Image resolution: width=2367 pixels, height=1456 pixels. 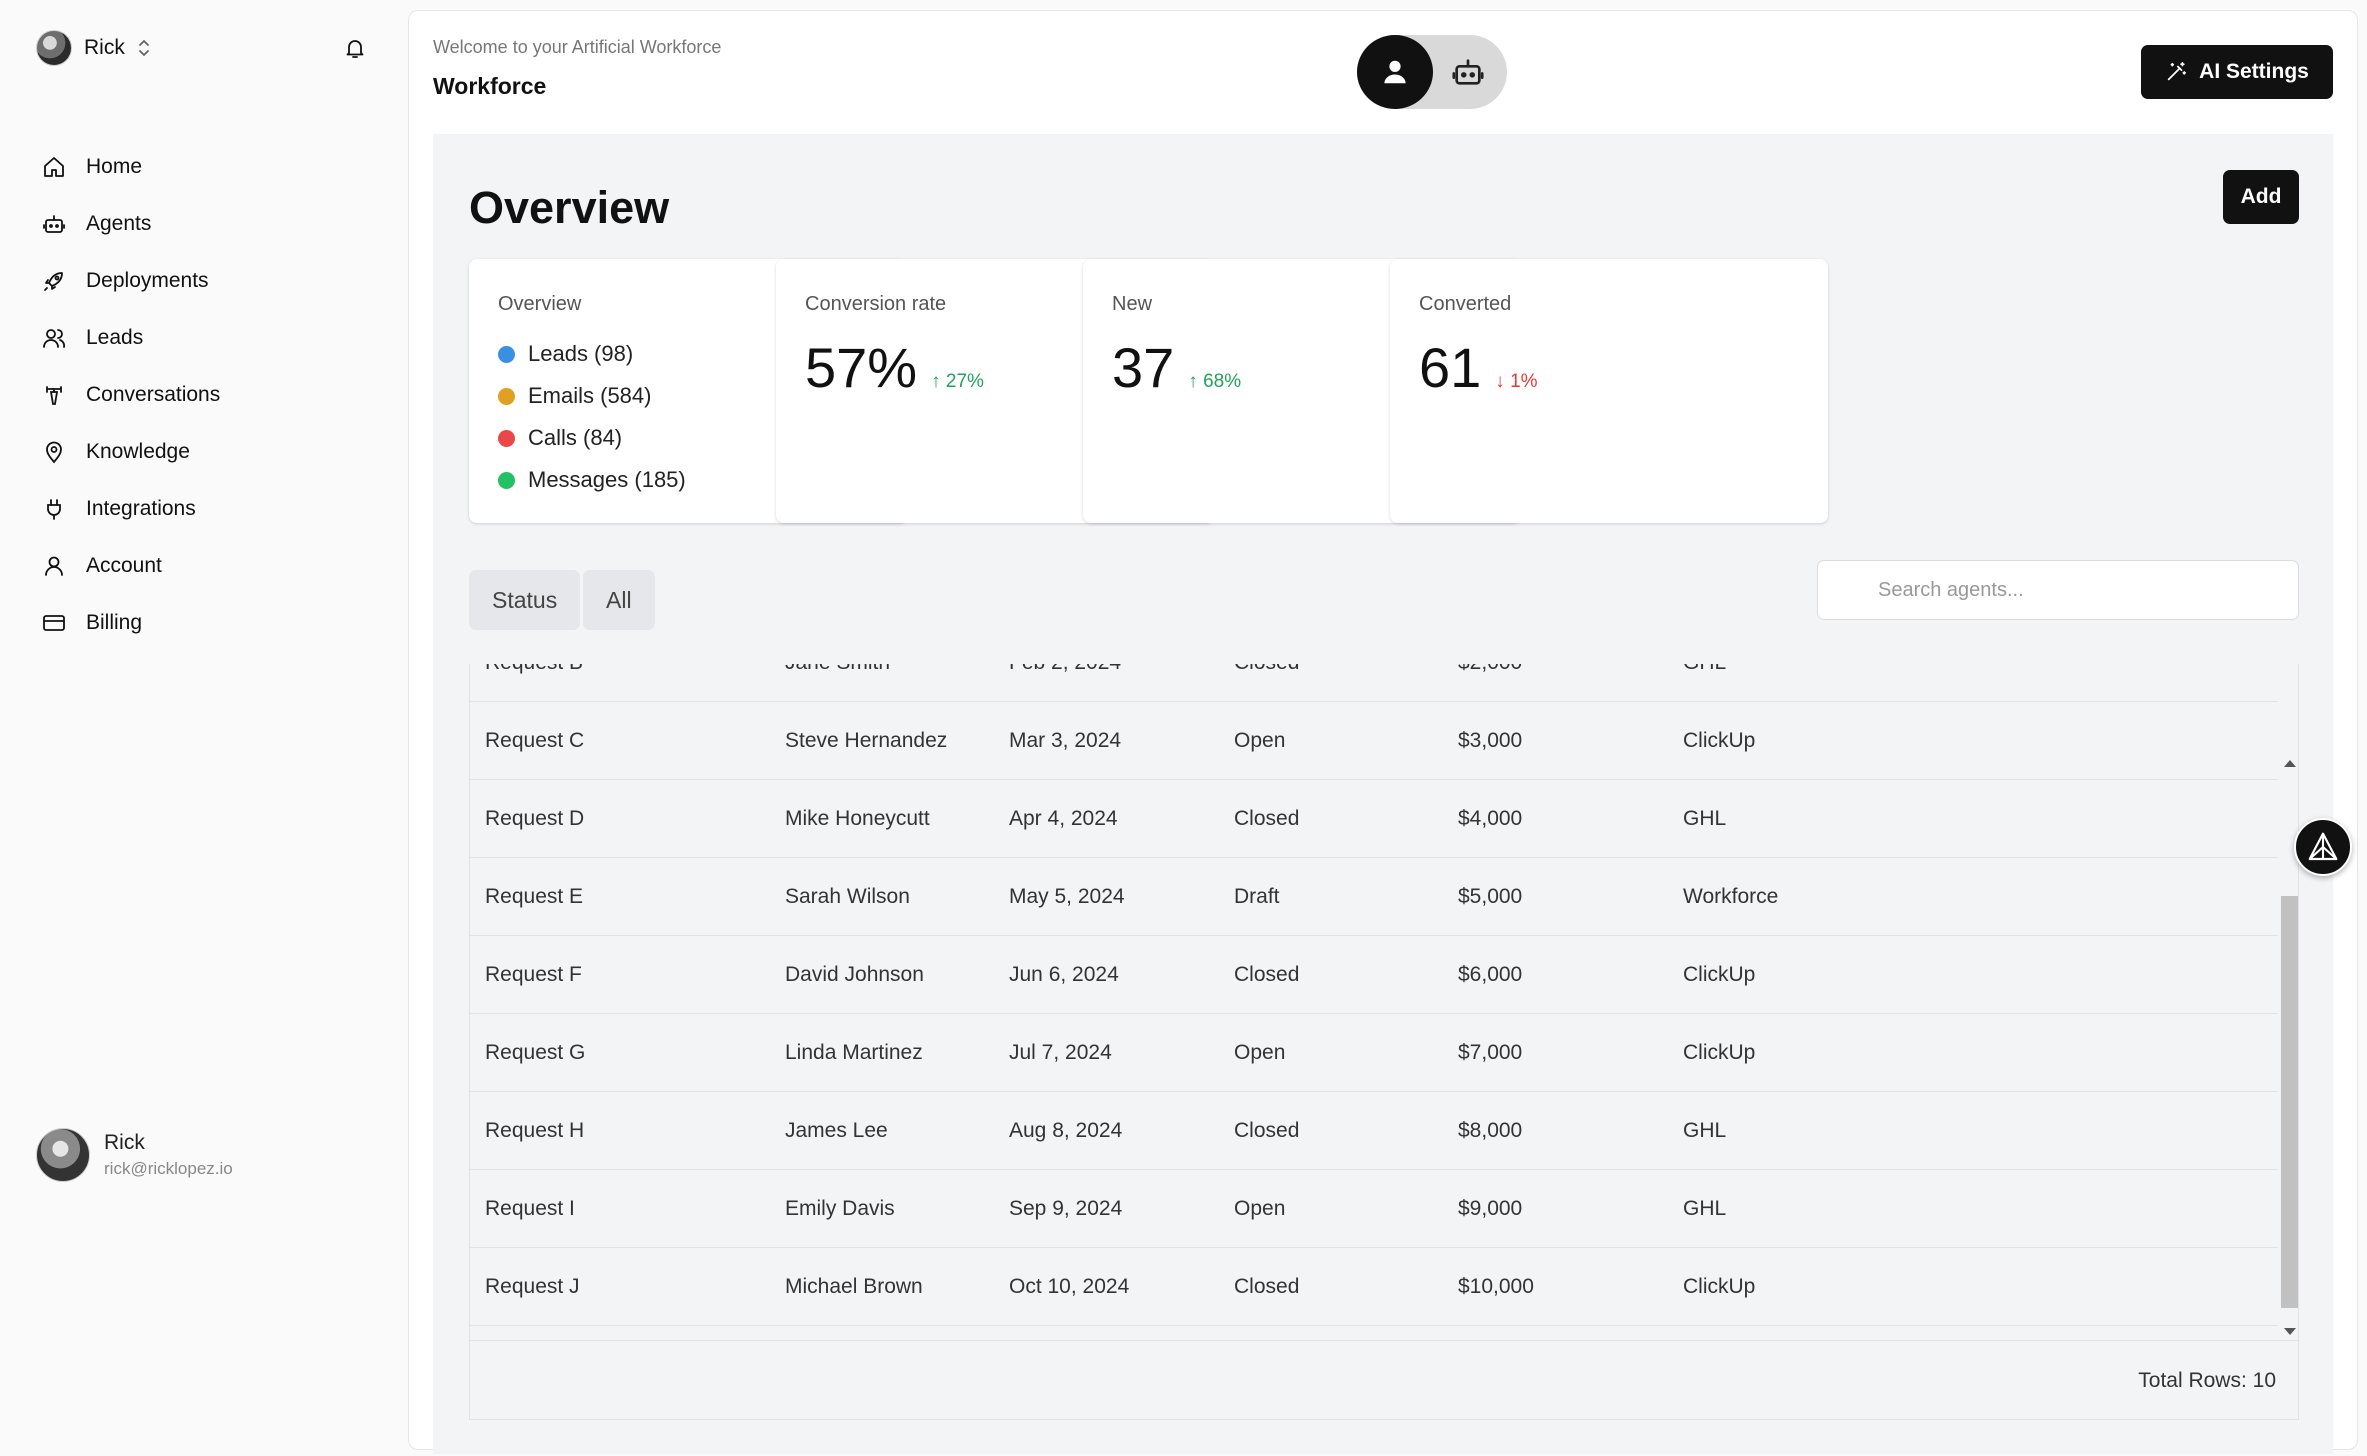 What do you see at coordinates (54, 338) in the screenshot?
I see `users-icon` at bounding box center [54, 338].